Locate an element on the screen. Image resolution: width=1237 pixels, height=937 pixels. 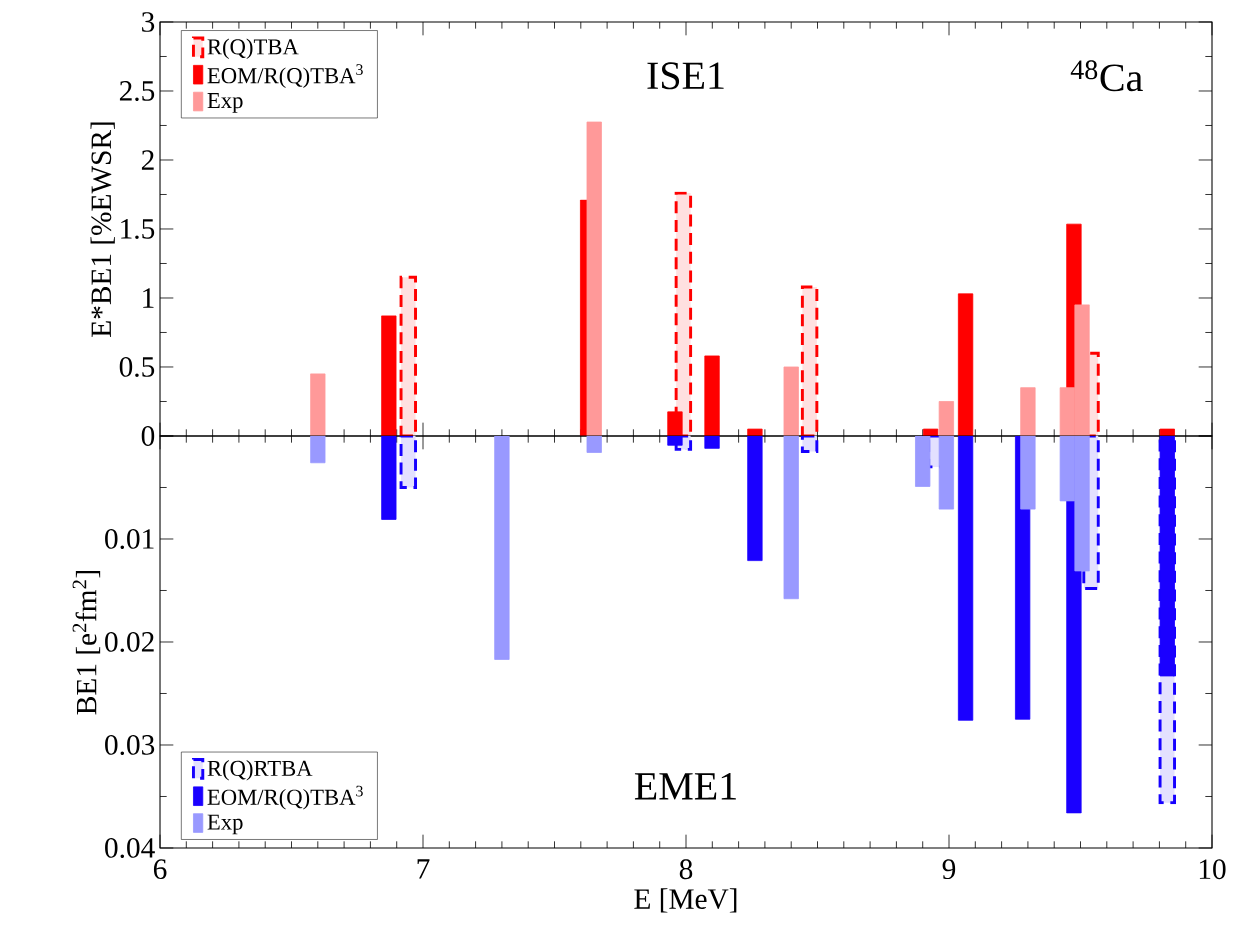
x-tick-label: 10 is located at coordinates (1212, 869).